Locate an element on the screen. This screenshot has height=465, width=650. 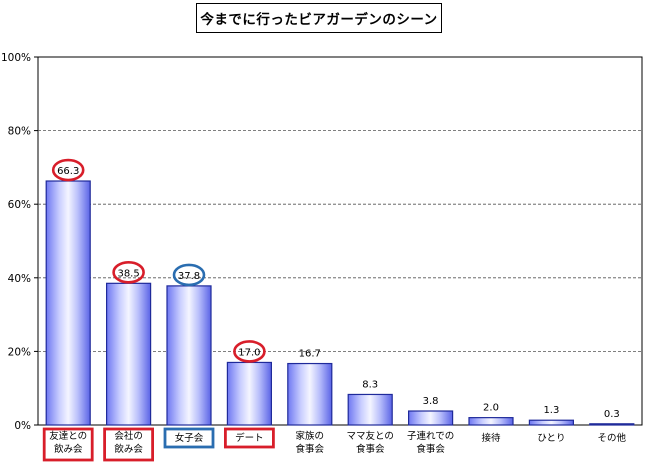
data-label: 38.5 is located at coordinates (128, 273).